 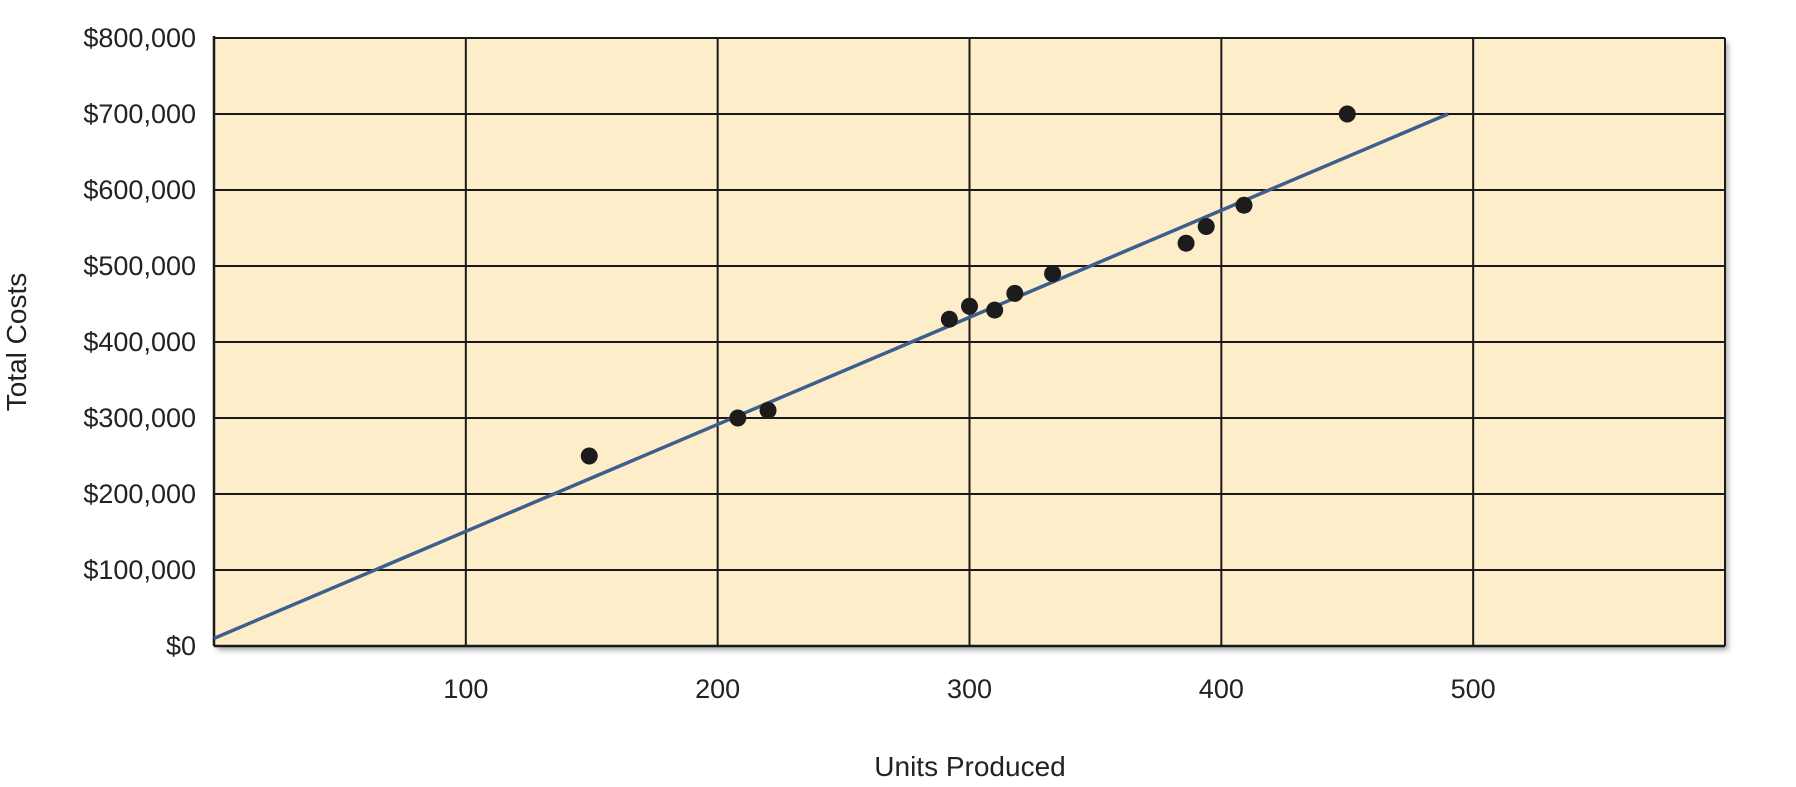 I want to click on y-tick-label: $600,000, so click(x=139, y=190).